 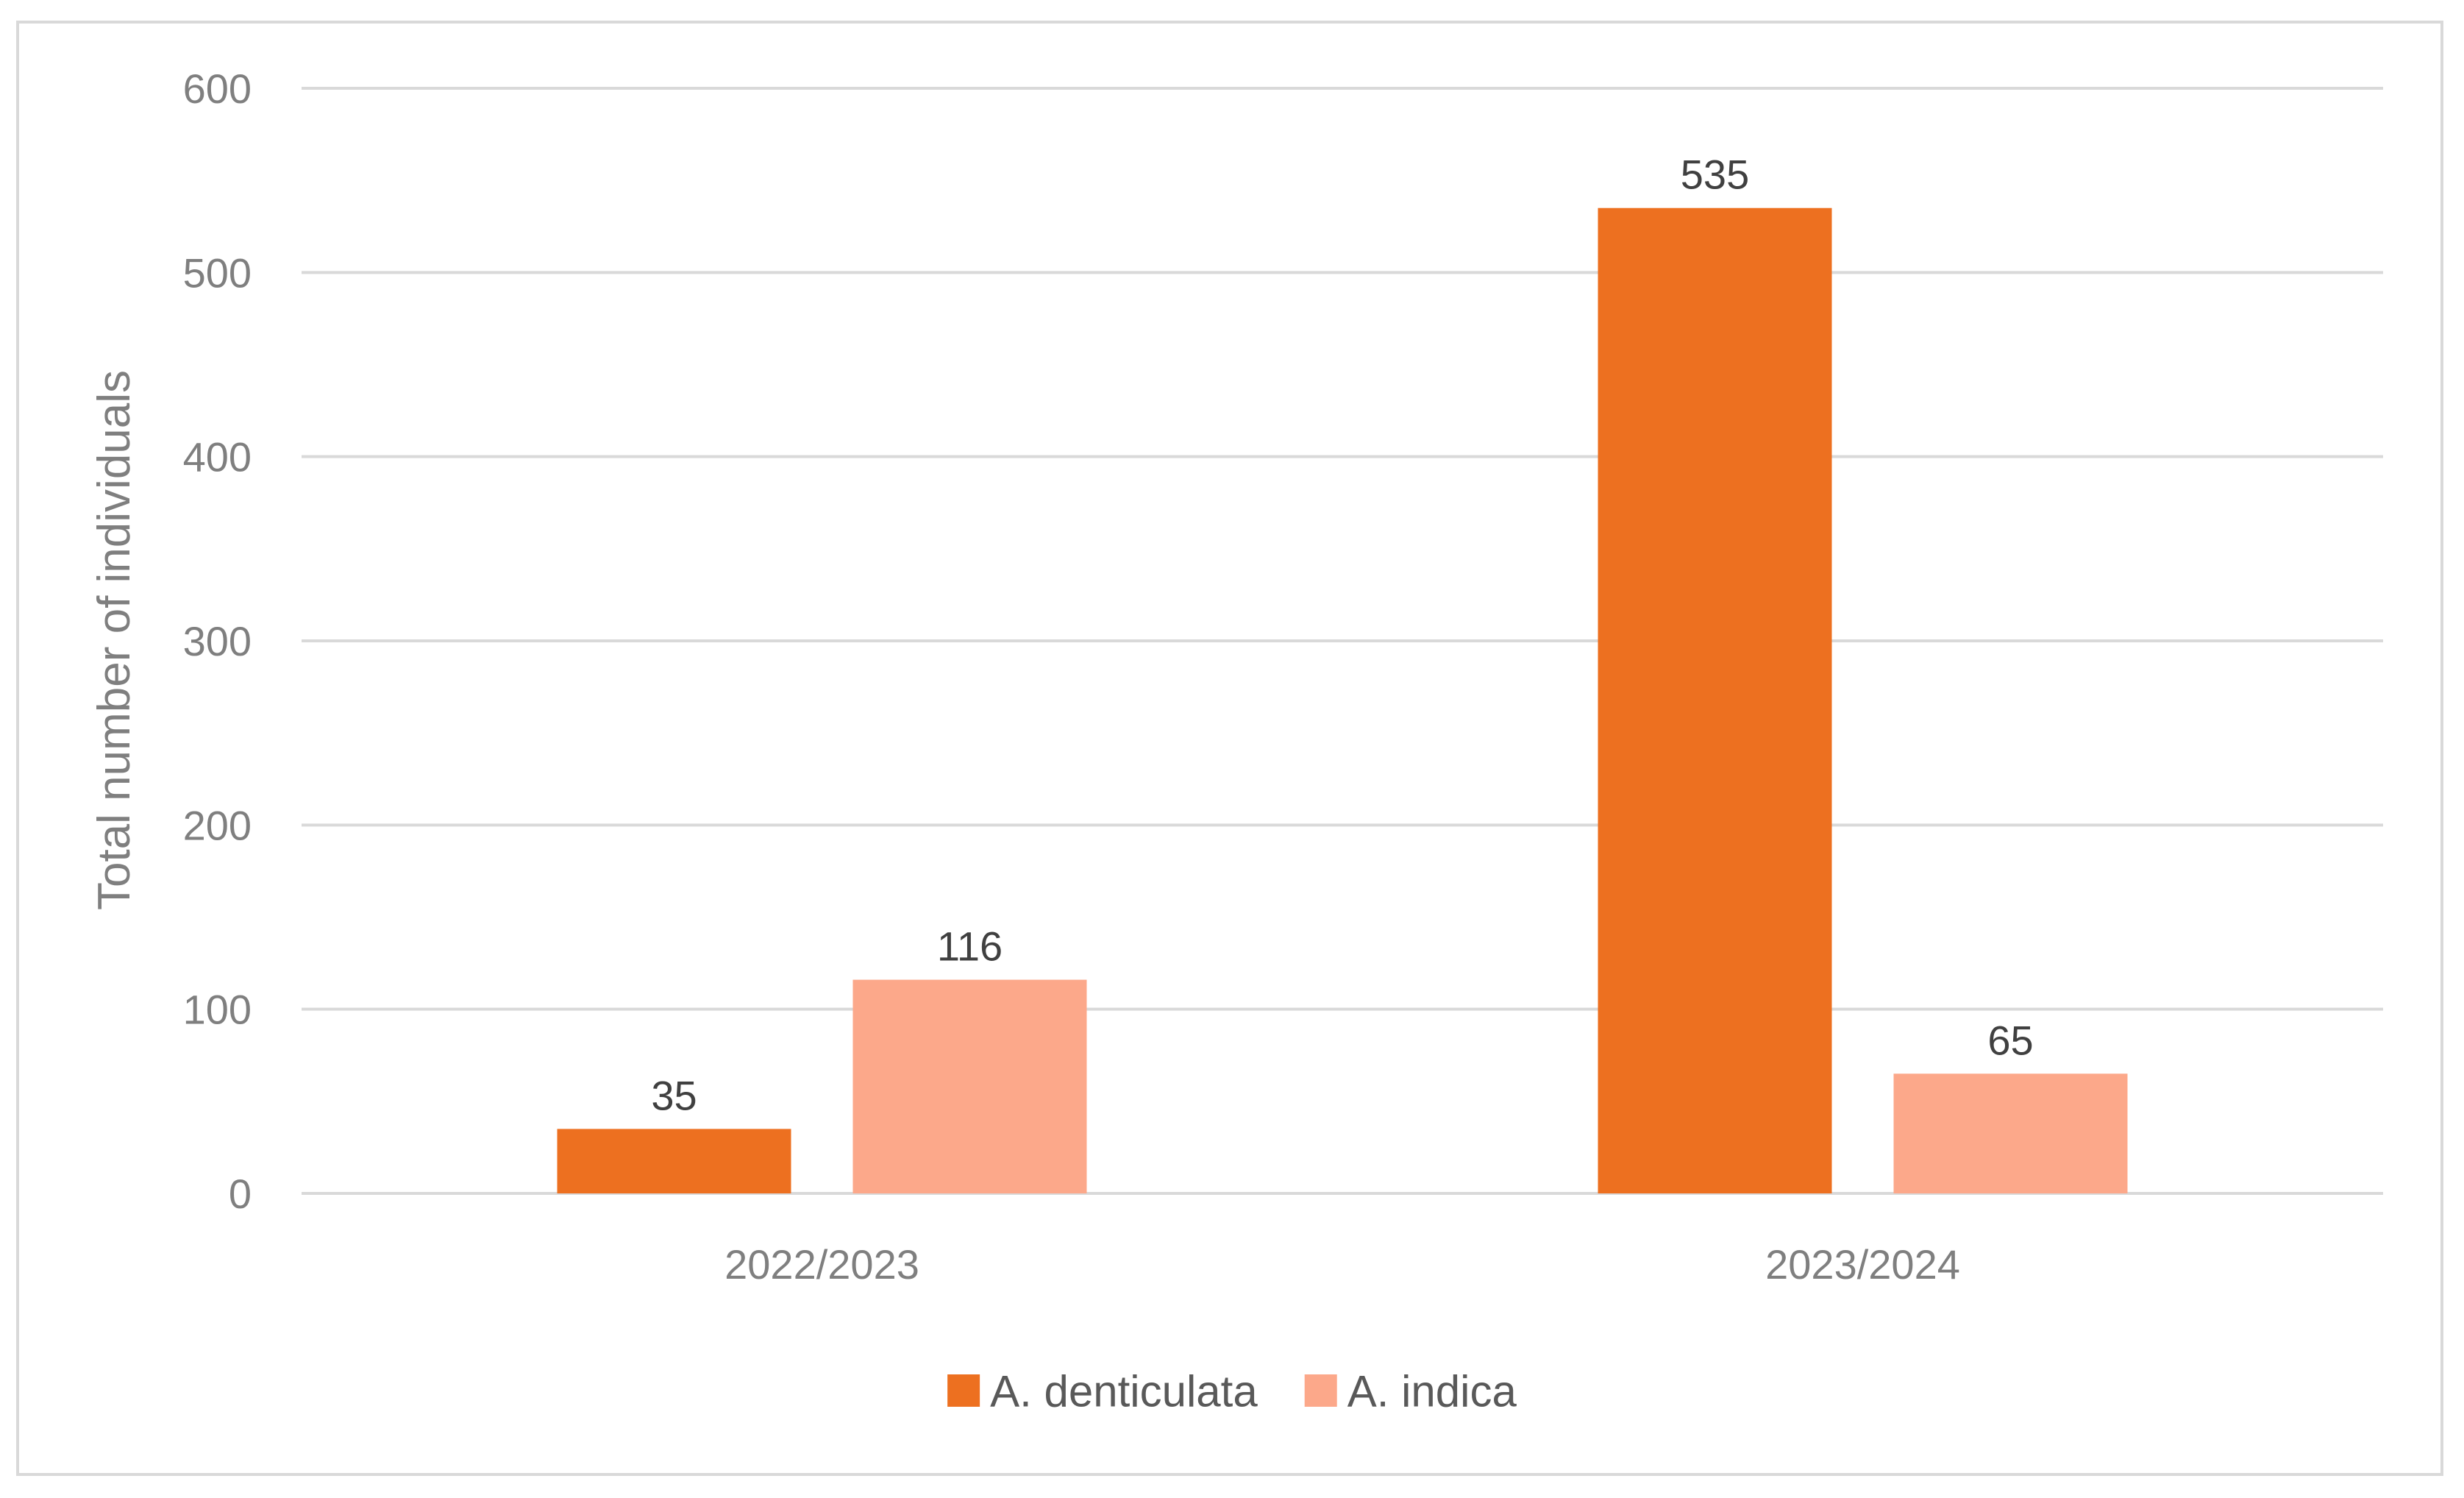 I want to click on y-tick-label: 200, so click(x=217, y=825).